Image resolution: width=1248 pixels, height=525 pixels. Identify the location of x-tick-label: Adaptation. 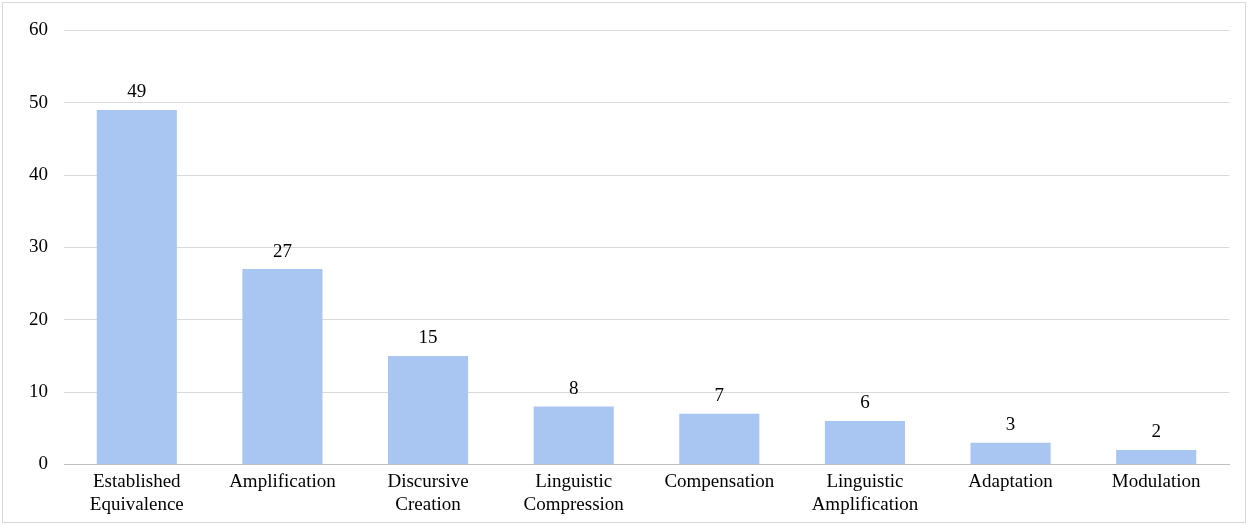
(1011, 480).